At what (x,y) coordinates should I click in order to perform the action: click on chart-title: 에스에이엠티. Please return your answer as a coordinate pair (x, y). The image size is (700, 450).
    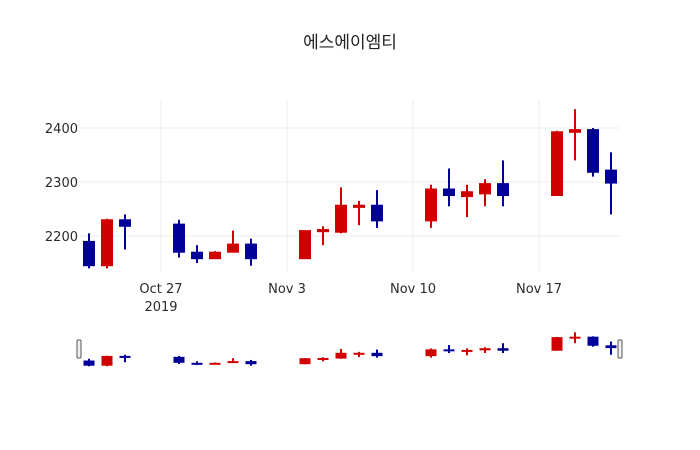
    Looking at the image, I should click on (350, 43).